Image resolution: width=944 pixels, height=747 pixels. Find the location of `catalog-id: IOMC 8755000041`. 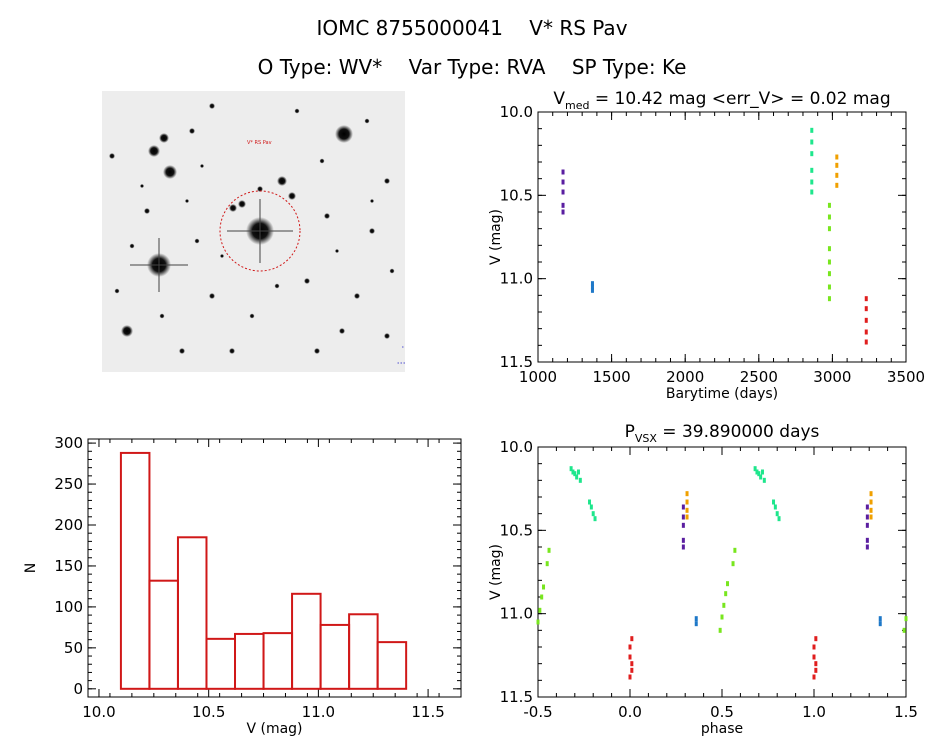

catalog-id: IOMC 8755000041 is located at coordinates (409, 28).